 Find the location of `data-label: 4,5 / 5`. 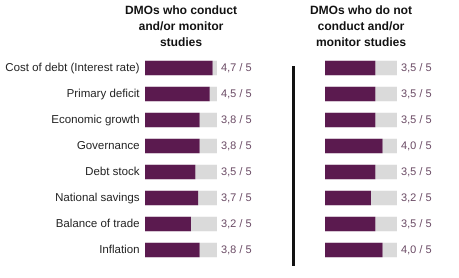

data-label: 4,5 / 5 is located at coordinates (236, 94).